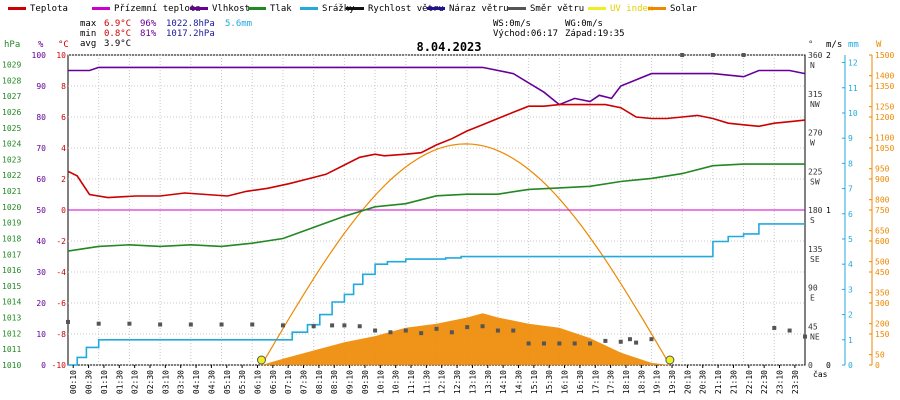 The height and width of the screenshot is (400, 900). I want to click on sunrise-time: Východ:06:17, so click(525, 34).